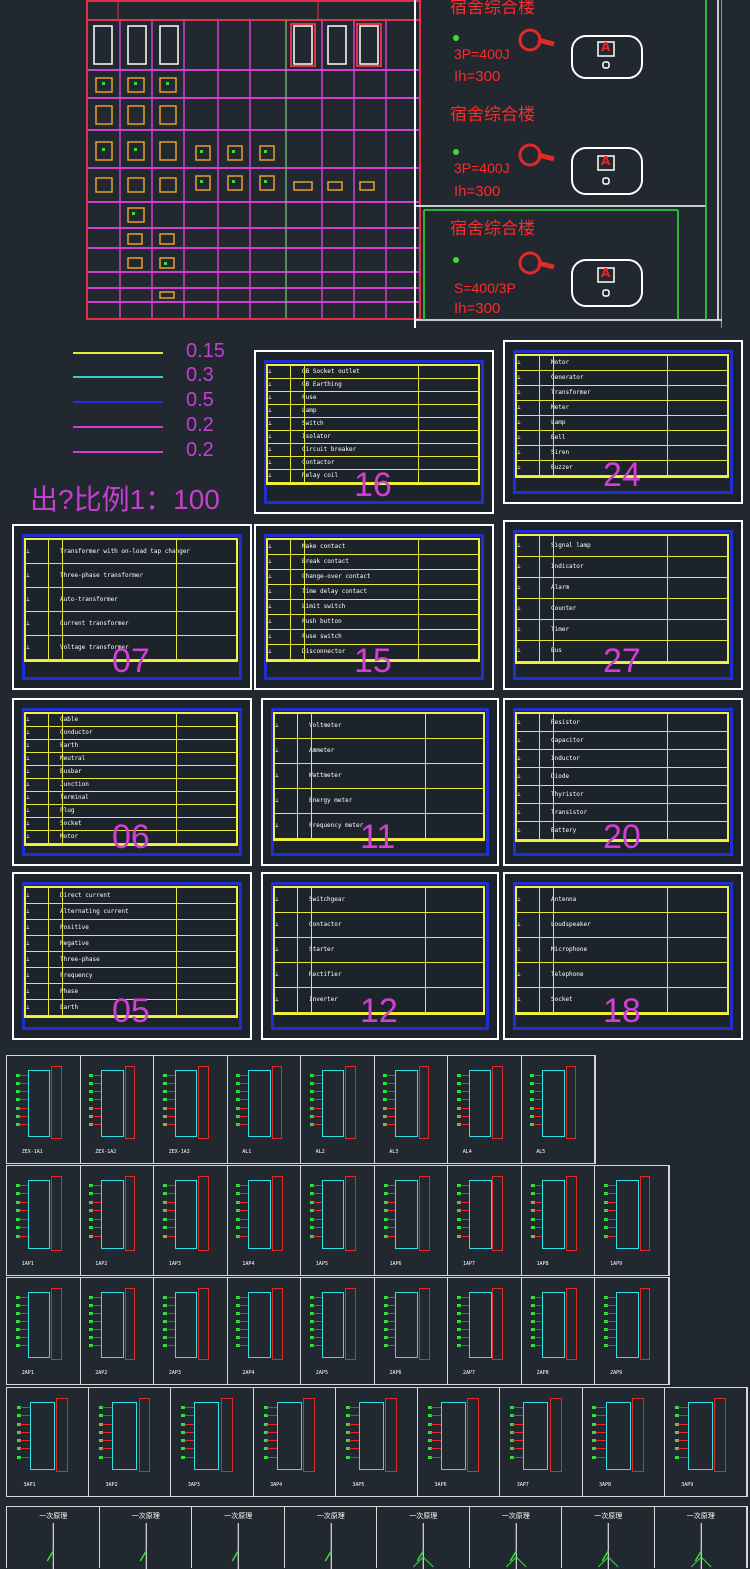 This screenshot has width=750, height=1569. What do you see at coordinates (44, 1109) in the screenshot?
I see `schematic-thumbnail: ZEX-1A1` at bounding box center [44, 1109].